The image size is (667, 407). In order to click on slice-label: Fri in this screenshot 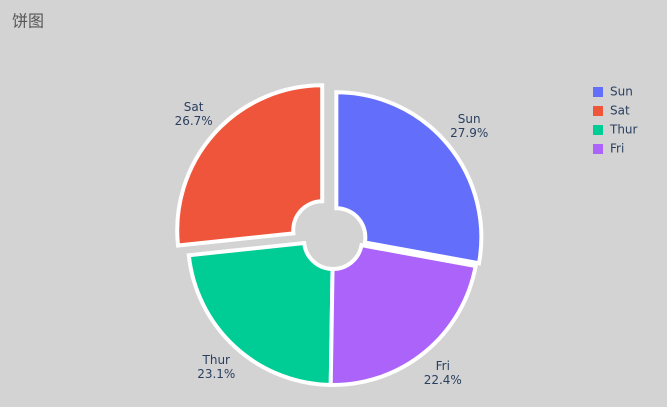, I will do `click(443, 366)`.